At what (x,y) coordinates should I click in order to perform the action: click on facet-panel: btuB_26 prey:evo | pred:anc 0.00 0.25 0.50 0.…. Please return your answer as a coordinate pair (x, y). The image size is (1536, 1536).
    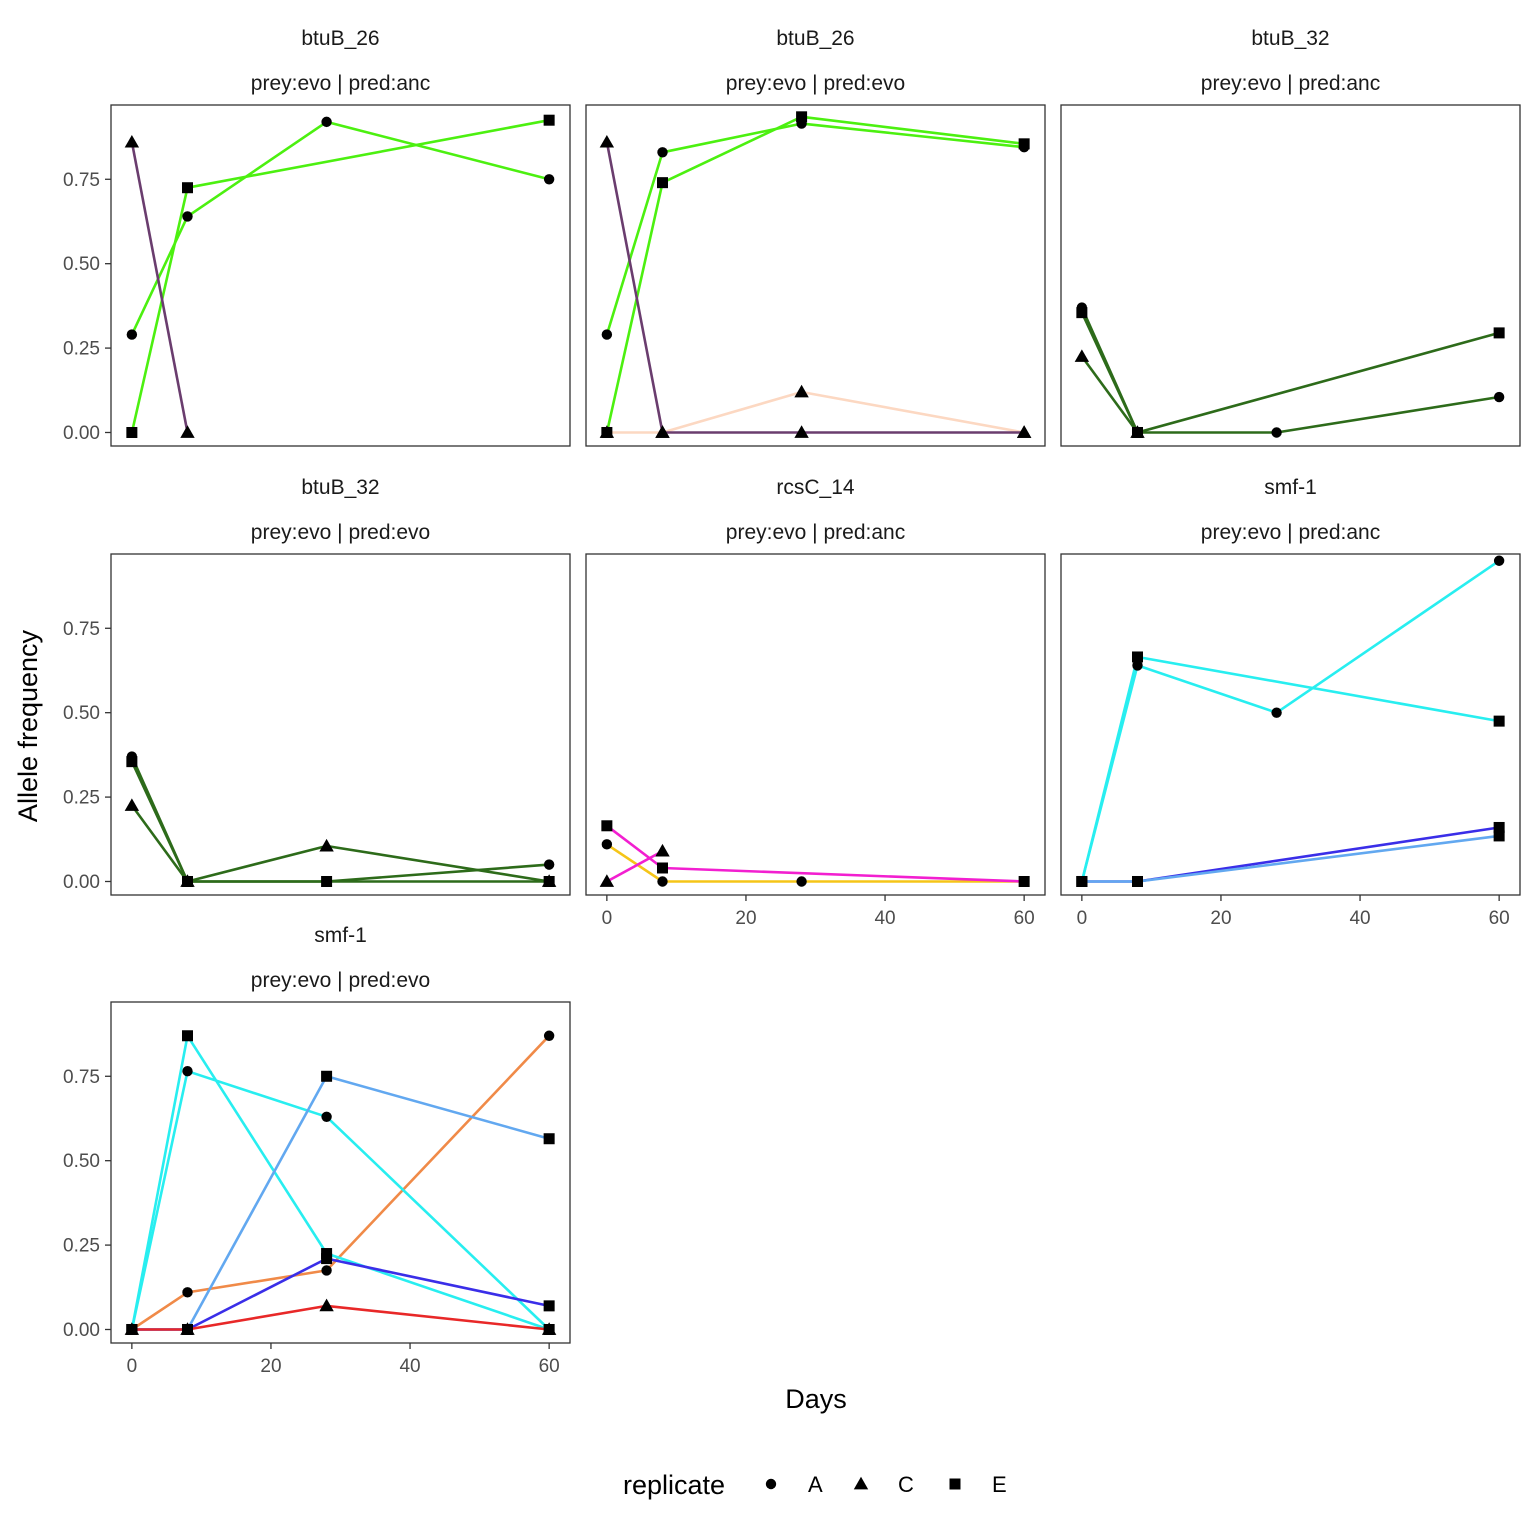
    Looking at the image, I should click on (317, 237).